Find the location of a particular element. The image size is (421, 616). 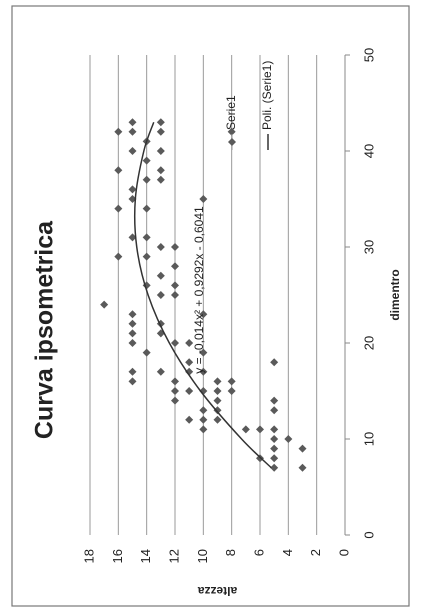

x-tick-label: 50 is located at coordinates (368, 55).